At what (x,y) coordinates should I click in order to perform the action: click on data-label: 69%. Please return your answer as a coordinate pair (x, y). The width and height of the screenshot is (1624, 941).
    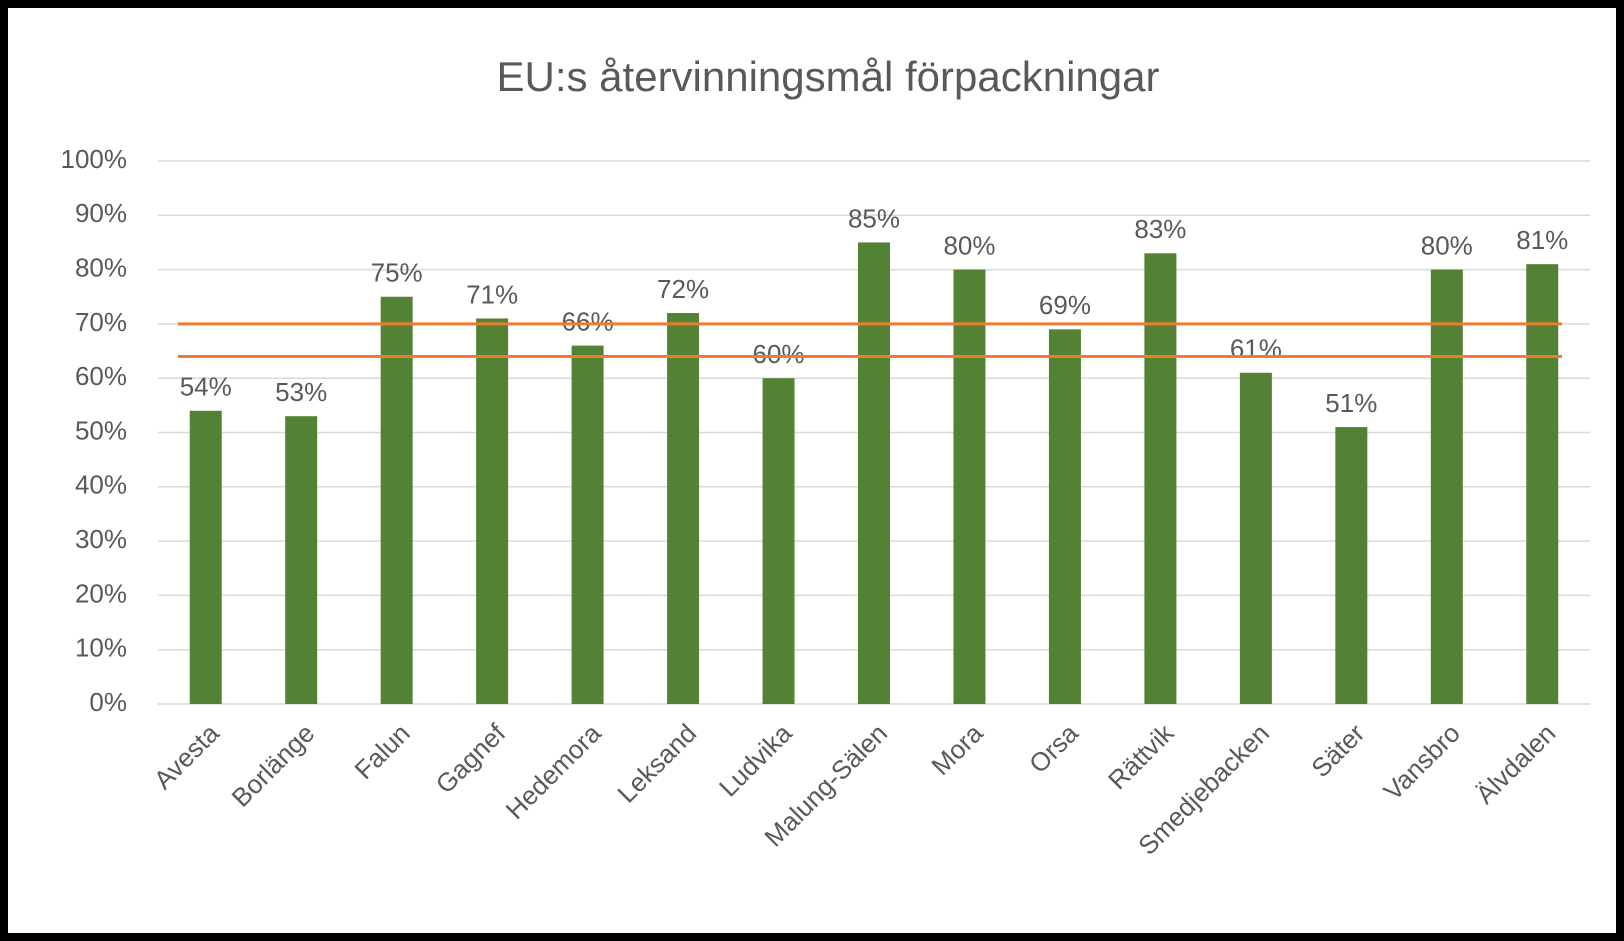
    Looking at the image, I should click on (1065, 305).